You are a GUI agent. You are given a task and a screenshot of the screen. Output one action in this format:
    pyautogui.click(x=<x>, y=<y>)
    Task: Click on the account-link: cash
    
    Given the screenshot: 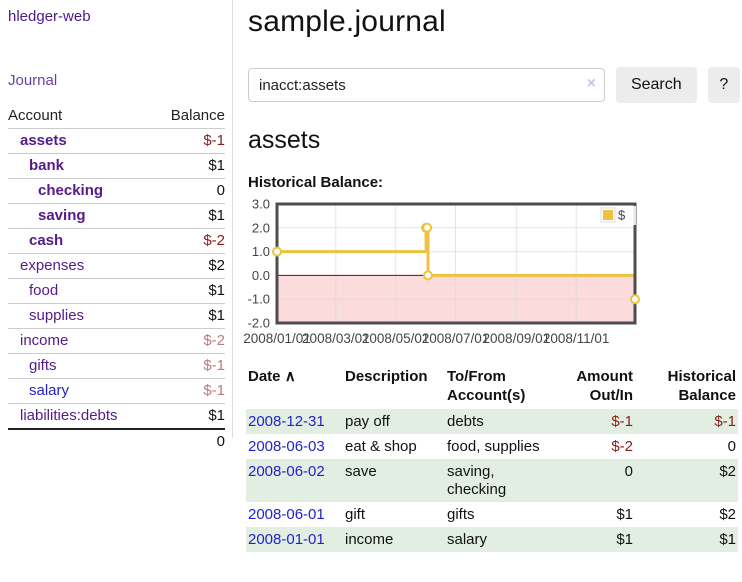 What is the action you would take?
    pyautogui.click(x=46, y=240)
    